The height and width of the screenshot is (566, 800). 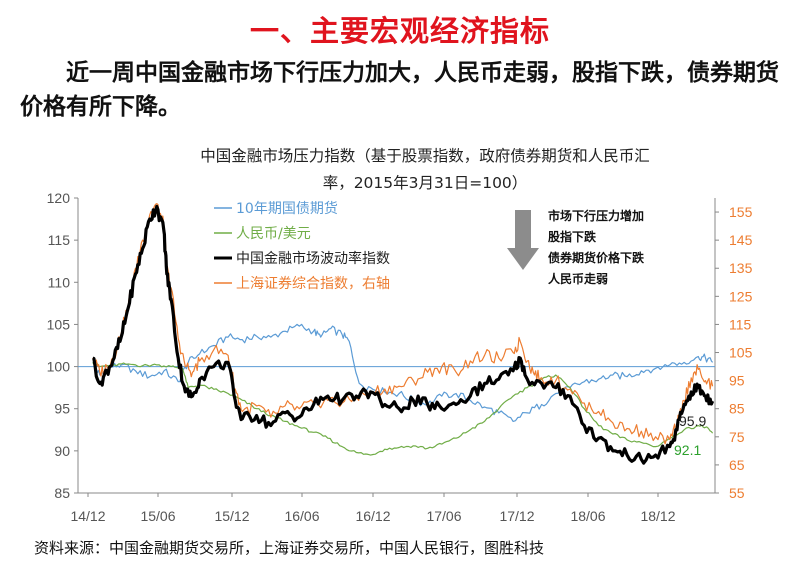 What do you see at coordinates (596, 257) in the screenshot?
I see `annotation-line: 债券期货价格下跌` at bounding box center [596, 257].